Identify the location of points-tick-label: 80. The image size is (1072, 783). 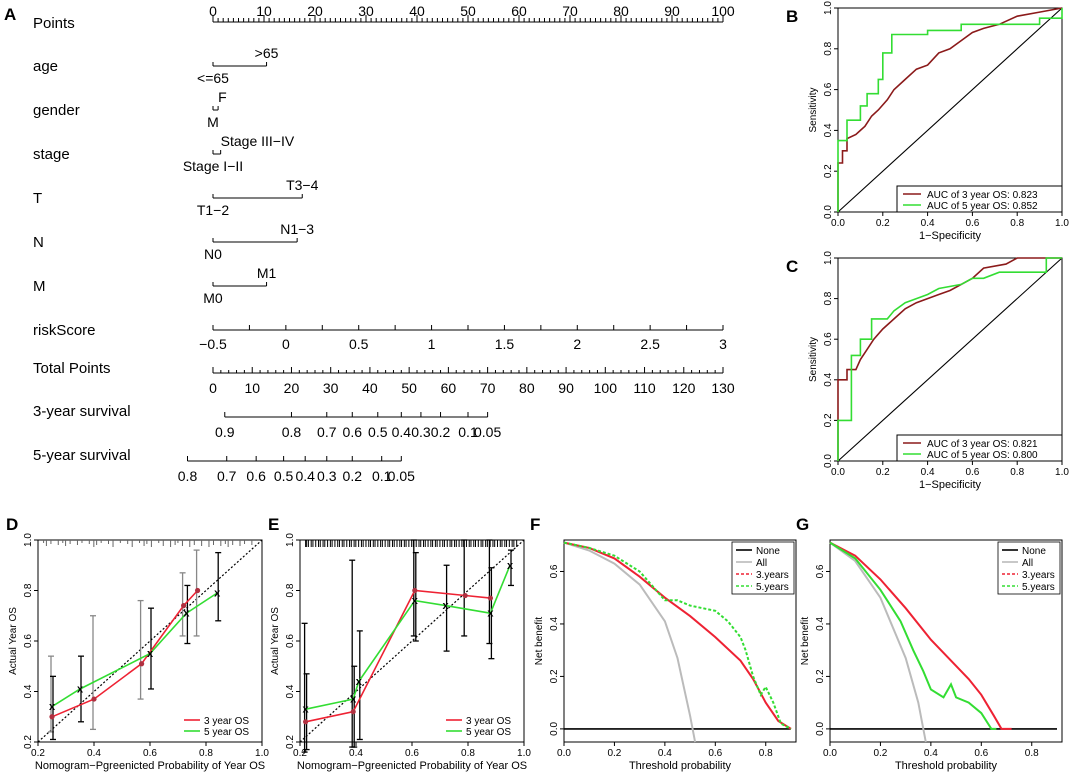
(621, 11).